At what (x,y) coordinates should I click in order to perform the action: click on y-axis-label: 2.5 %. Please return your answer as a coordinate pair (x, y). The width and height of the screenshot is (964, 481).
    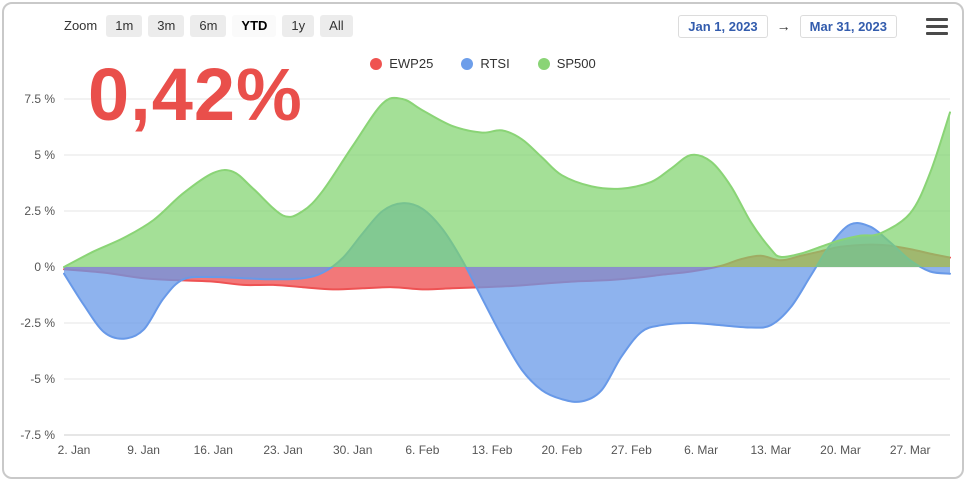
    Looking at the image, I should click on (39, 211).